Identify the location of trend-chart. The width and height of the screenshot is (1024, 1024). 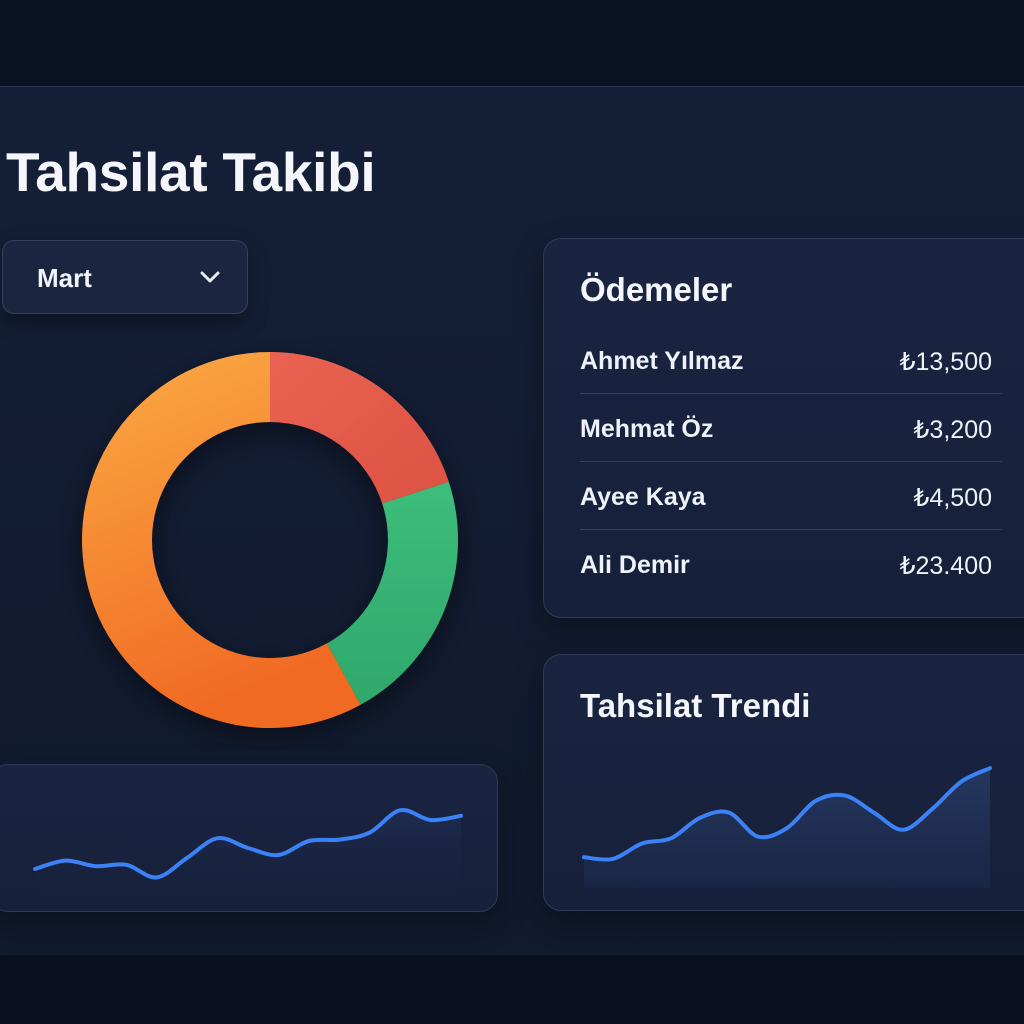
(787, 827).